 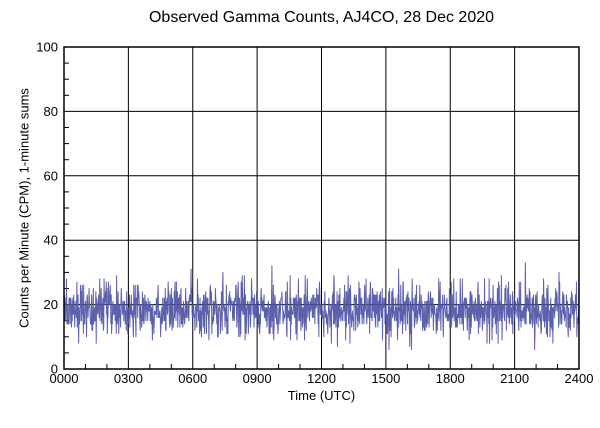 What do you see at coordinates (51, 304) in the screenshot?
I see `y-tick-label: 20` at bounding box center [51, 304].